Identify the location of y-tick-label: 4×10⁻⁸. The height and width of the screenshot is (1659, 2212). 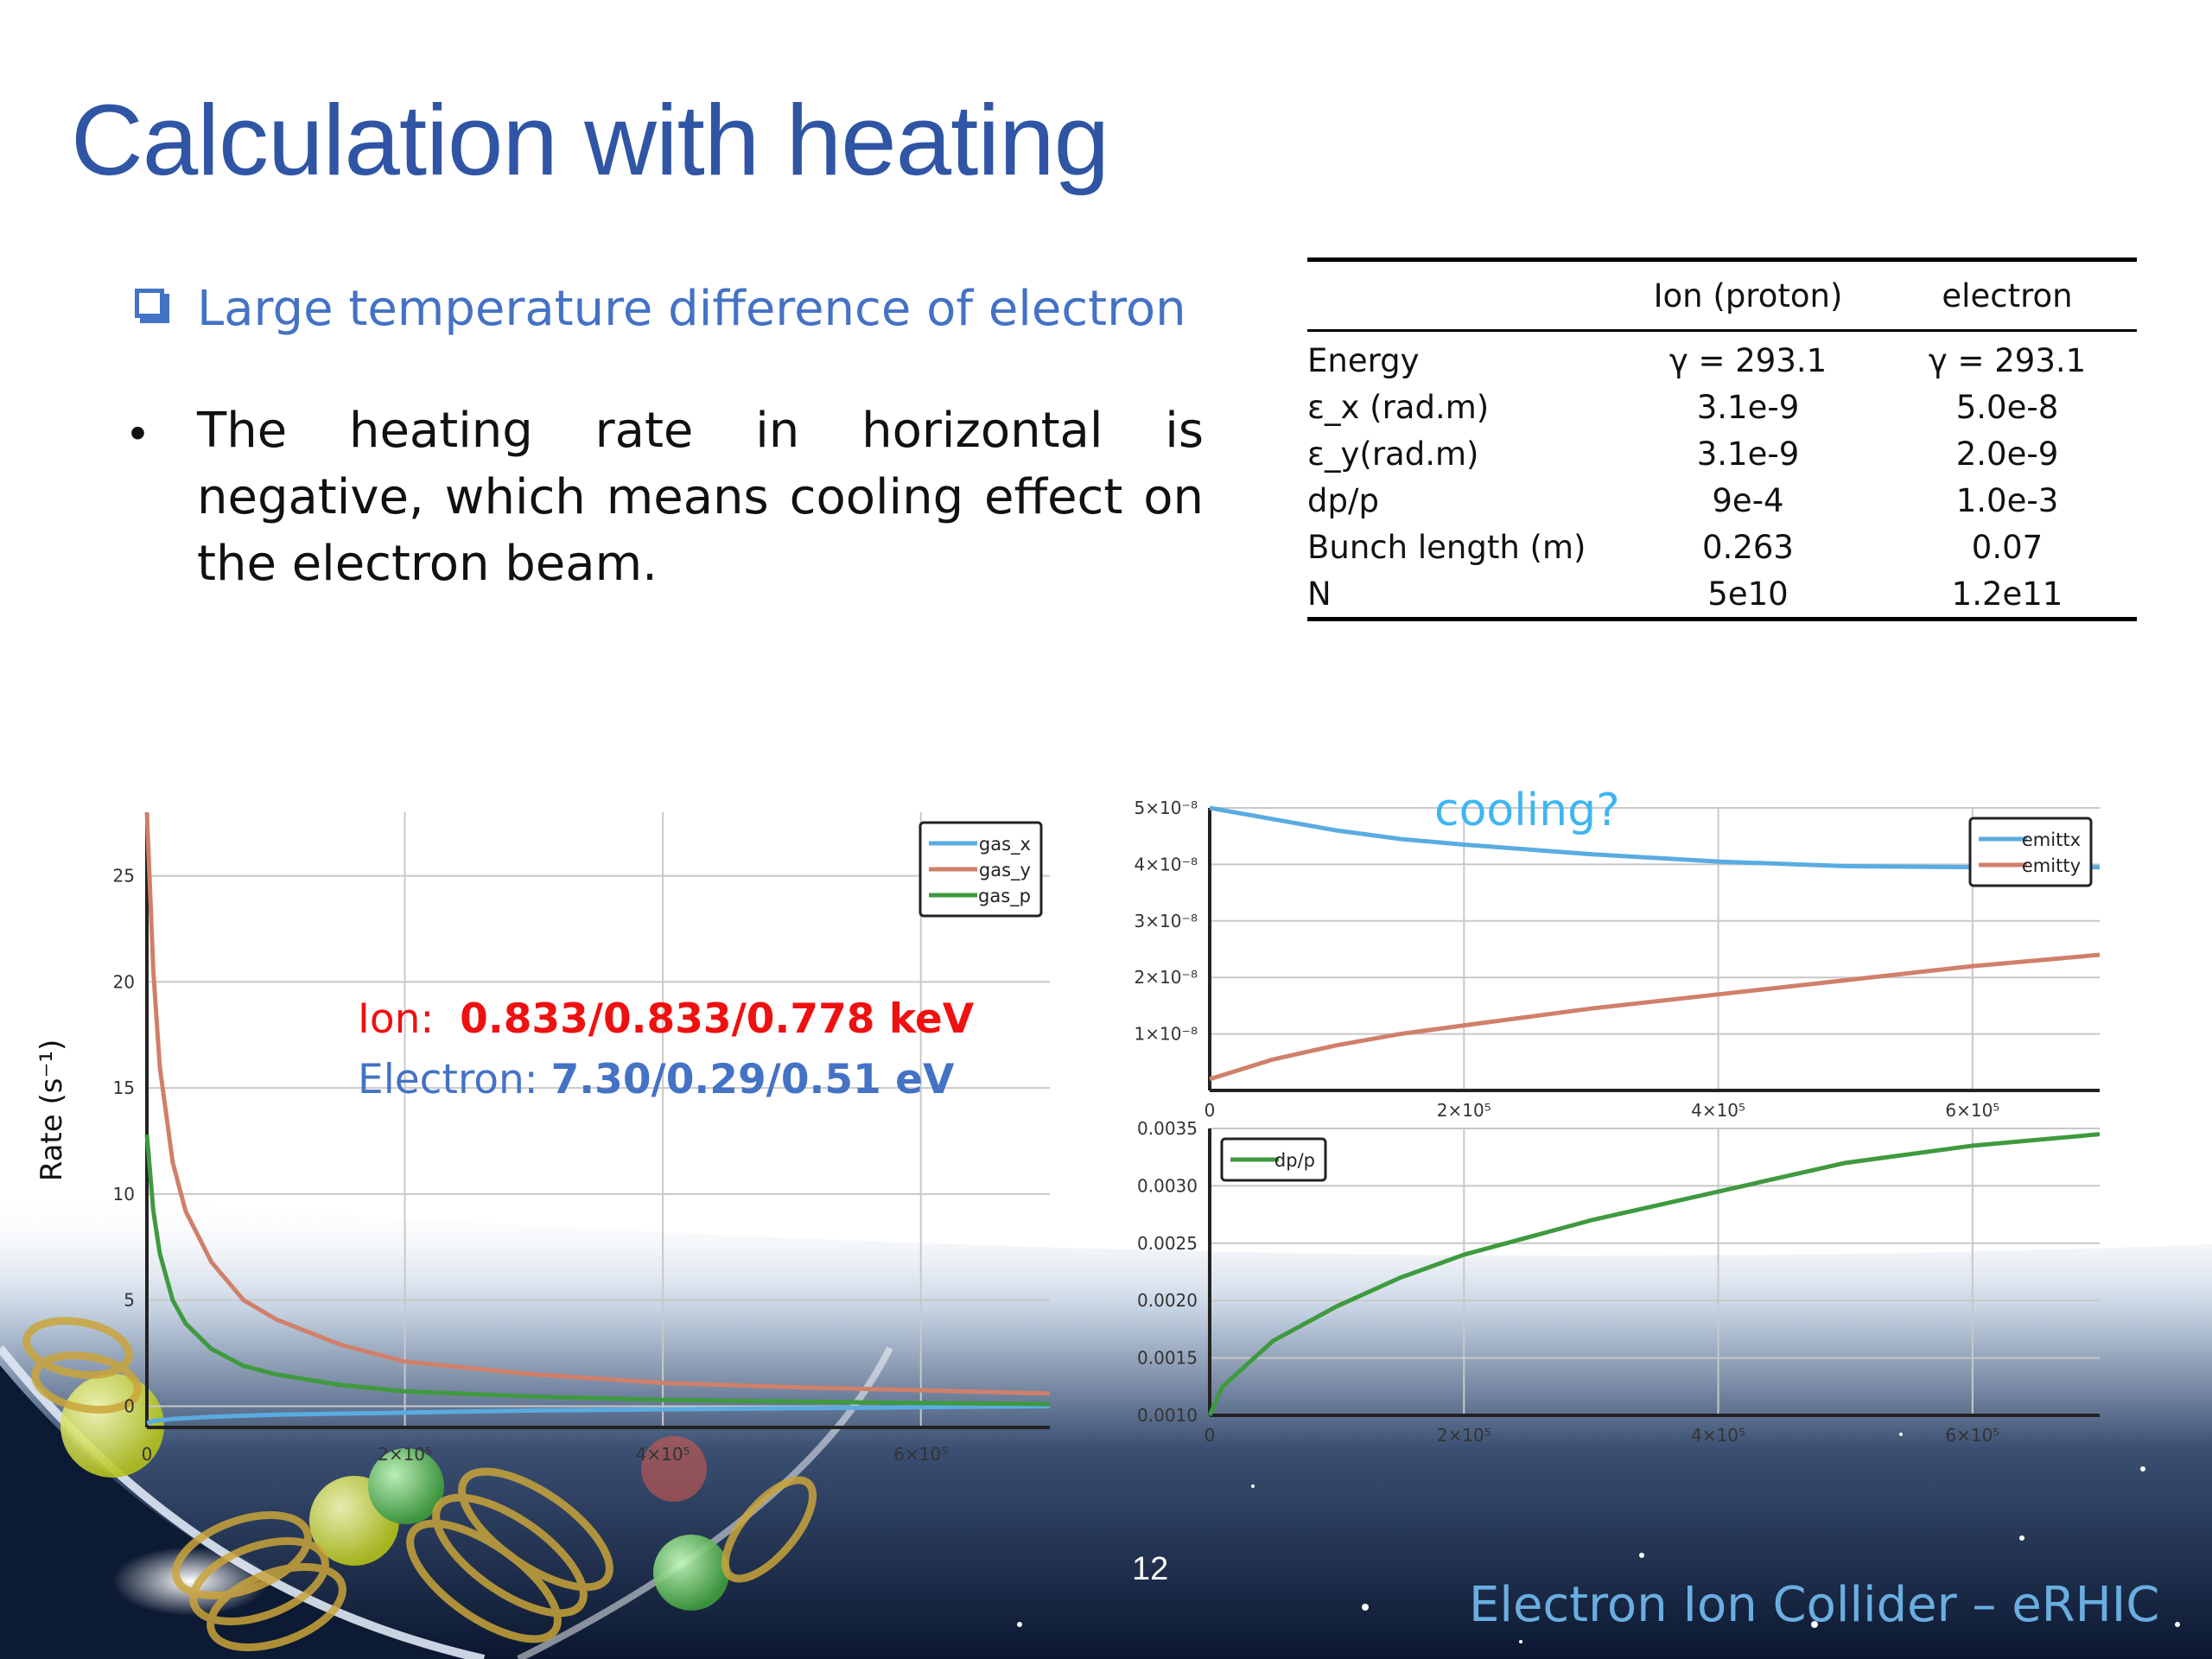
(1166, 864).